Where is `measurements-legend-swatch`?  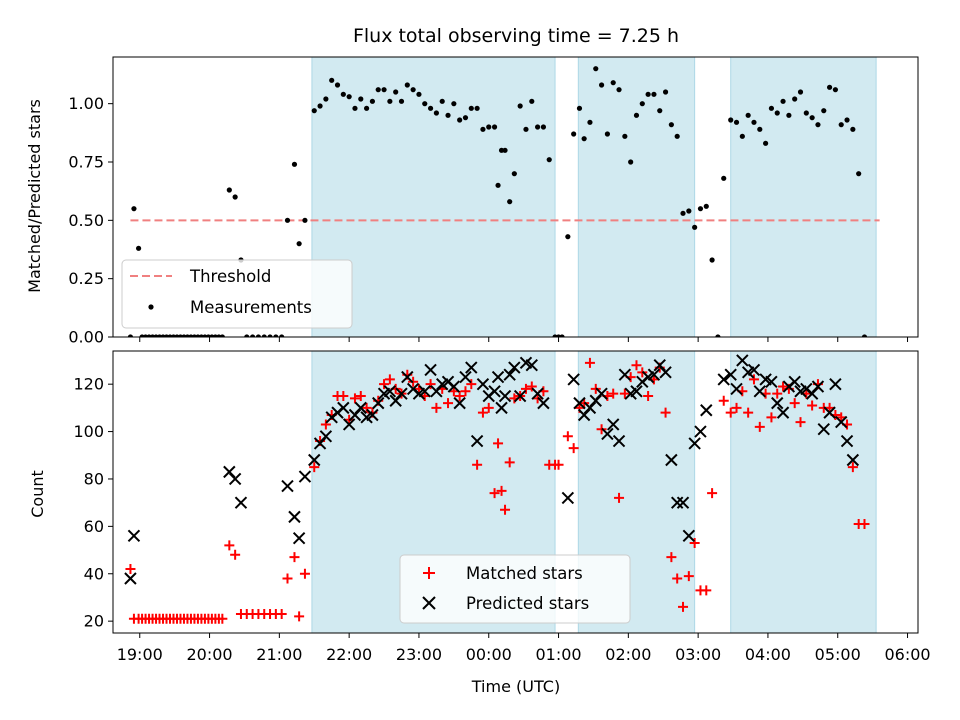
measurements-legend-swatch is located at coordinates (151, 307).